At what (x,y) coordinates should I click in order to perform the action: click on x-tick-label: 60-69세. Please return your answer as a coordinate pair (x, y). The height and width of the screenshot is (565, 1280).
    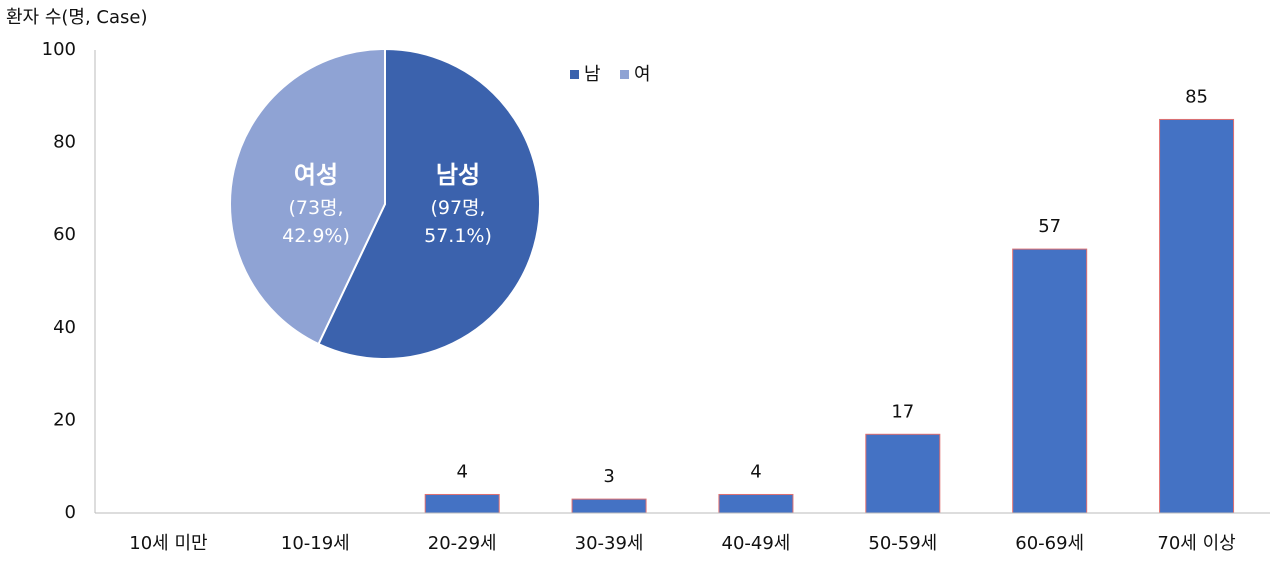
    Looking at the image, I should click on (1049, 543).